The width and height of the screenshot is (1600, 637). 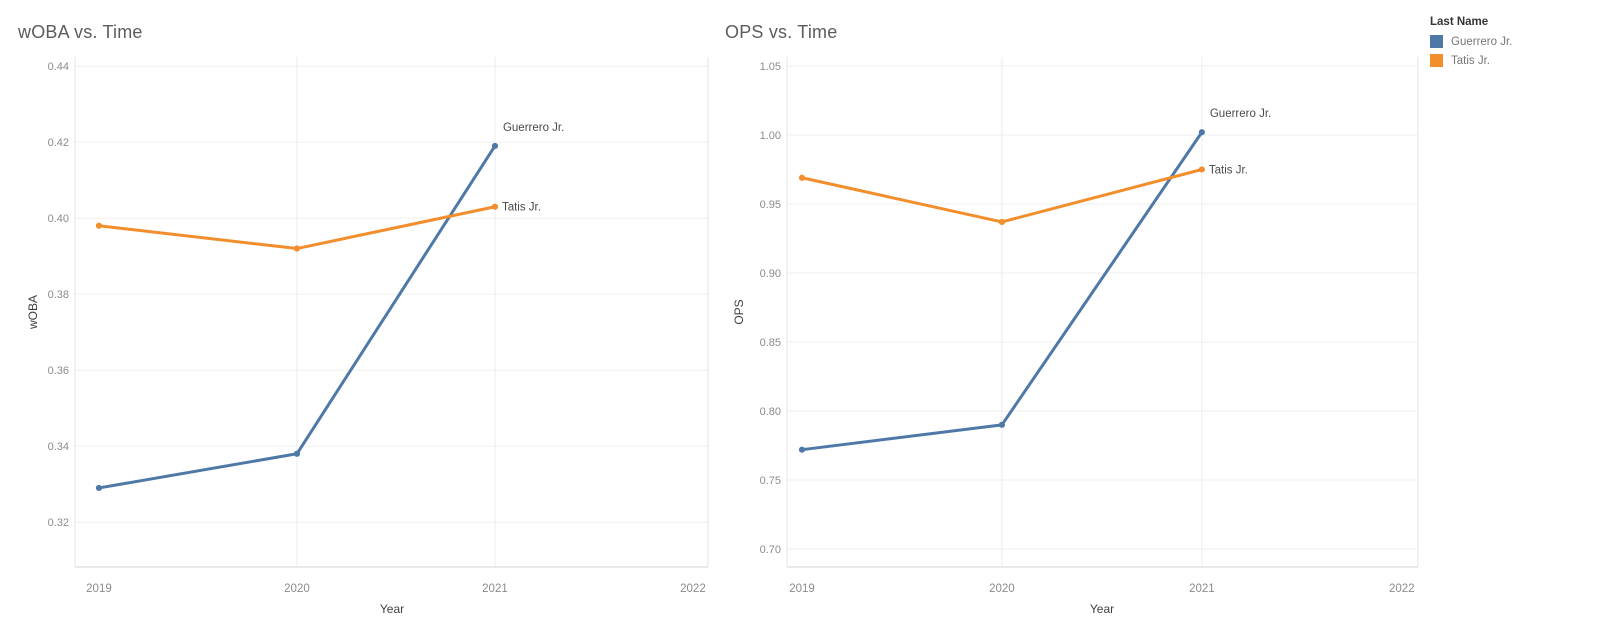 I want to click on y-tick-label: 0.32, so click(x=58, y=523).